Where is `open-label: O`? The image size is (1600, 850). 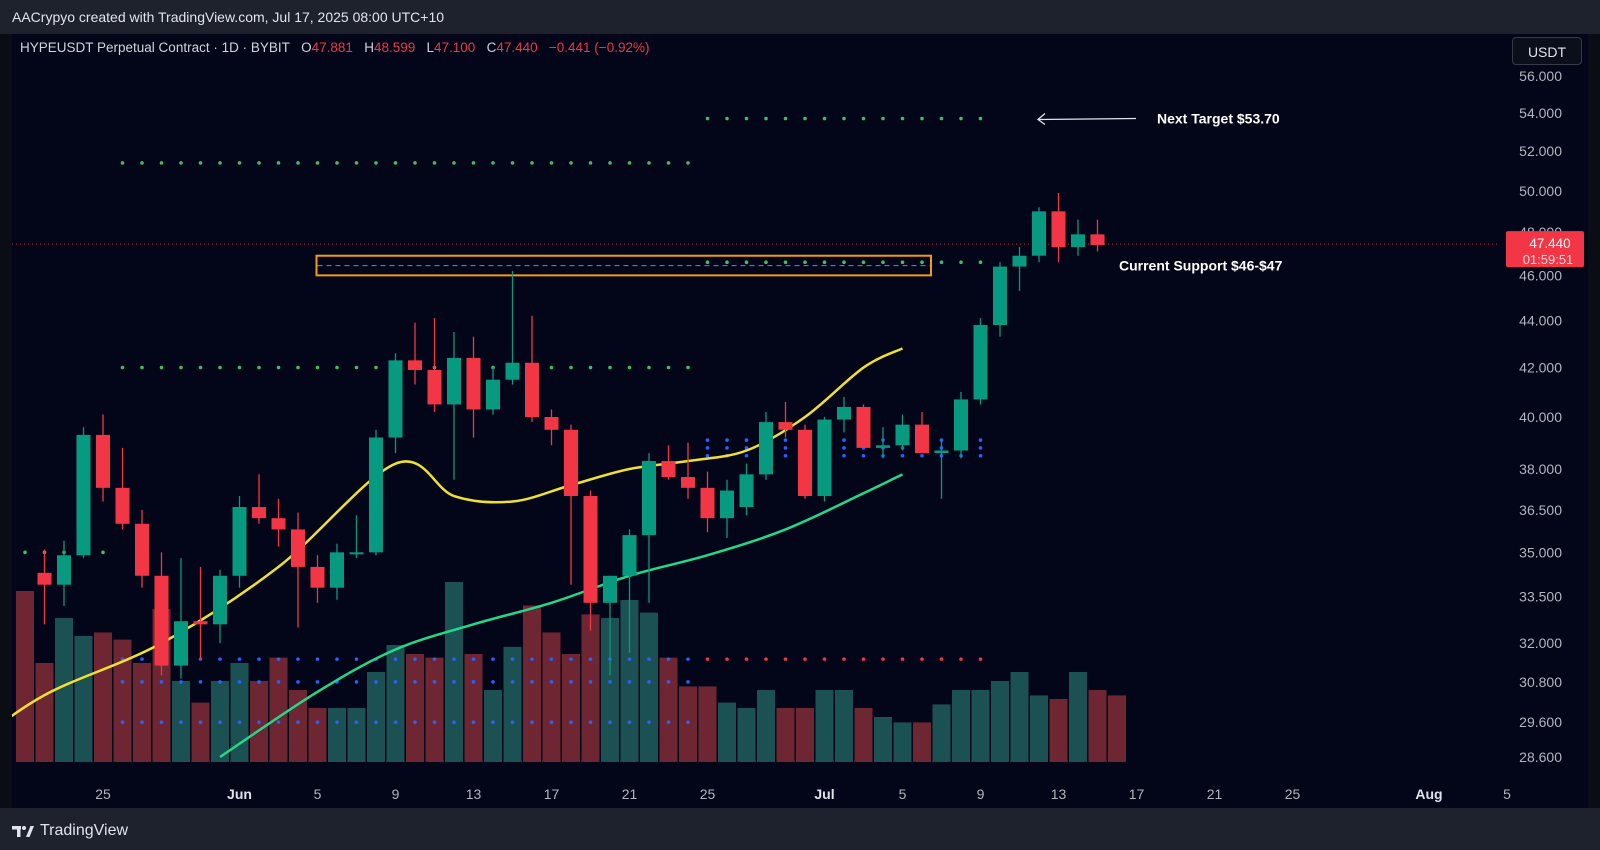 open-label: O is located at coordinates (306, 47).